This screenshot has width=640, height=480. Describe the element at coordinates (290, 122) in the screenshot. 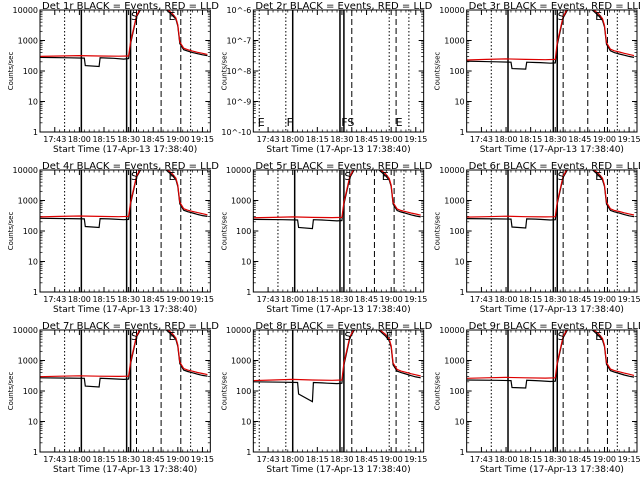

I see `flag-label: F` at that location.